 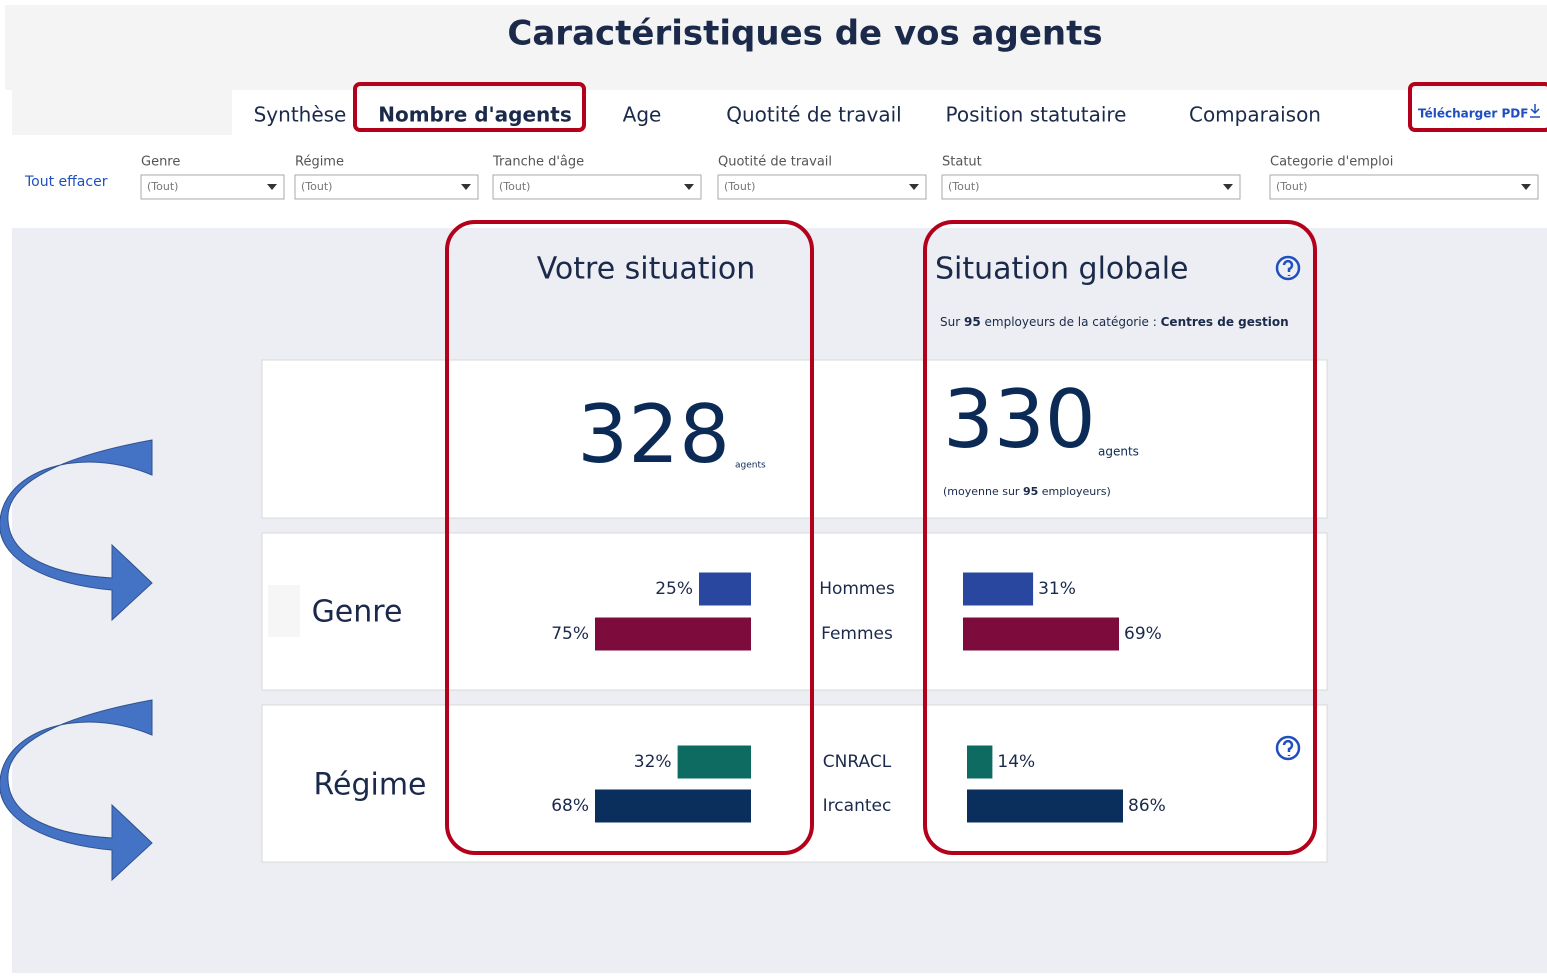 I want to click on count: 328, so click(x=653, y=434).